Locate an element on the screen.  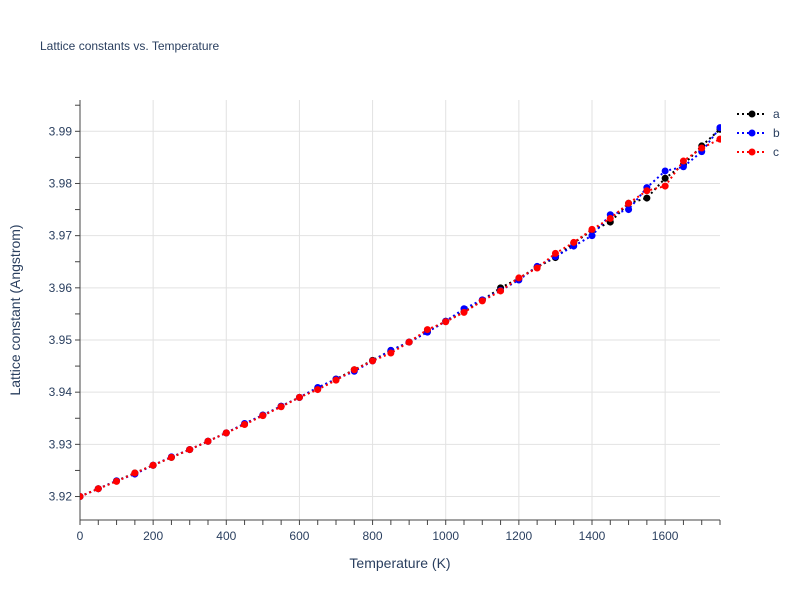
chart-legend: abc is located at coordinates (758, 133).